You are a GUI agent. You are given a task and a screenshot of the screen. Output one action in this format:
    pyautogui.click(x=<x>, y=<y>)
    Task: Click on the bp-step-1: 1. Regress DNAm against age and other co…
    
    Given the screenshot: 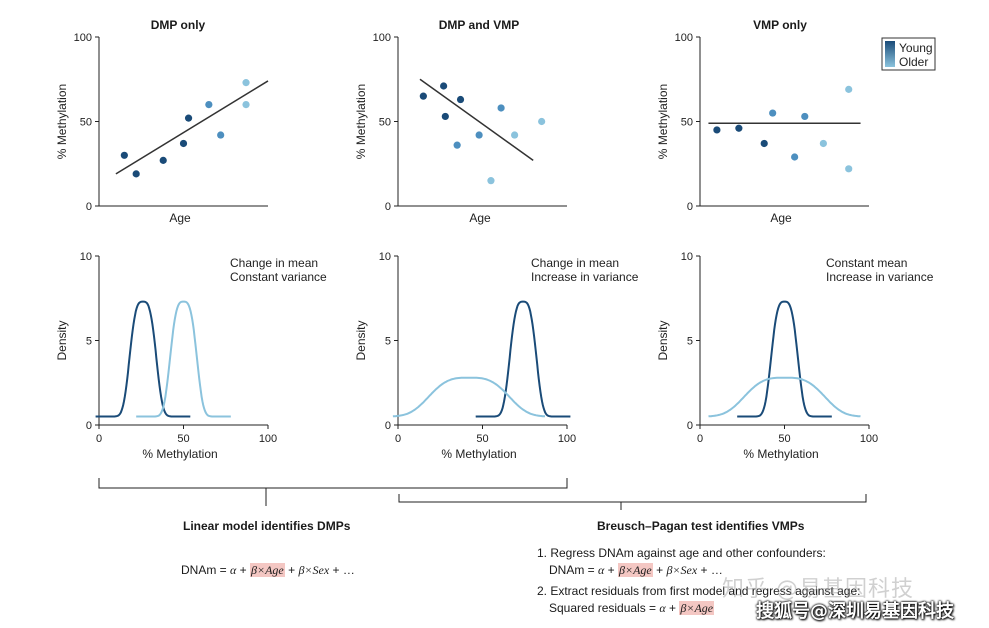 What is the action you would take?
    pyautogui.click(x=681, y=553)
    